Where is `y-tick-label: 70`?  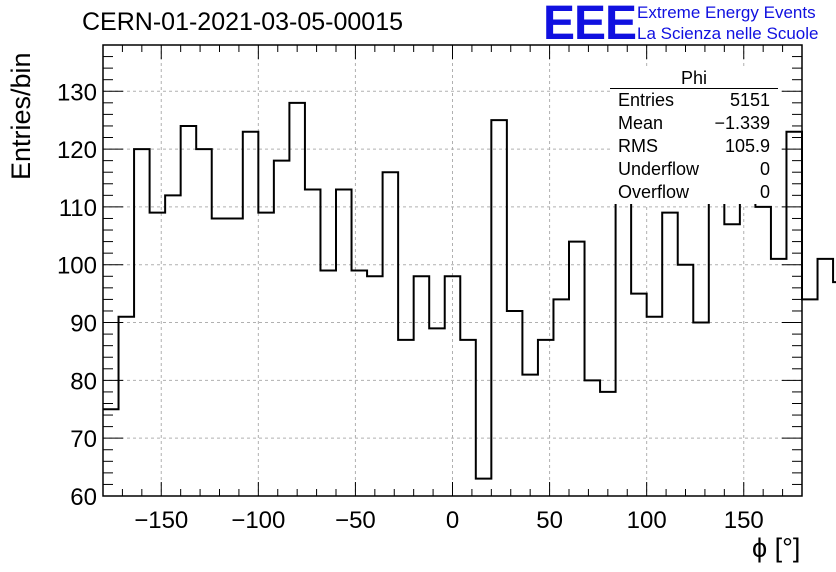 y-tick-label: 70 is located at coordinates (83, 439).